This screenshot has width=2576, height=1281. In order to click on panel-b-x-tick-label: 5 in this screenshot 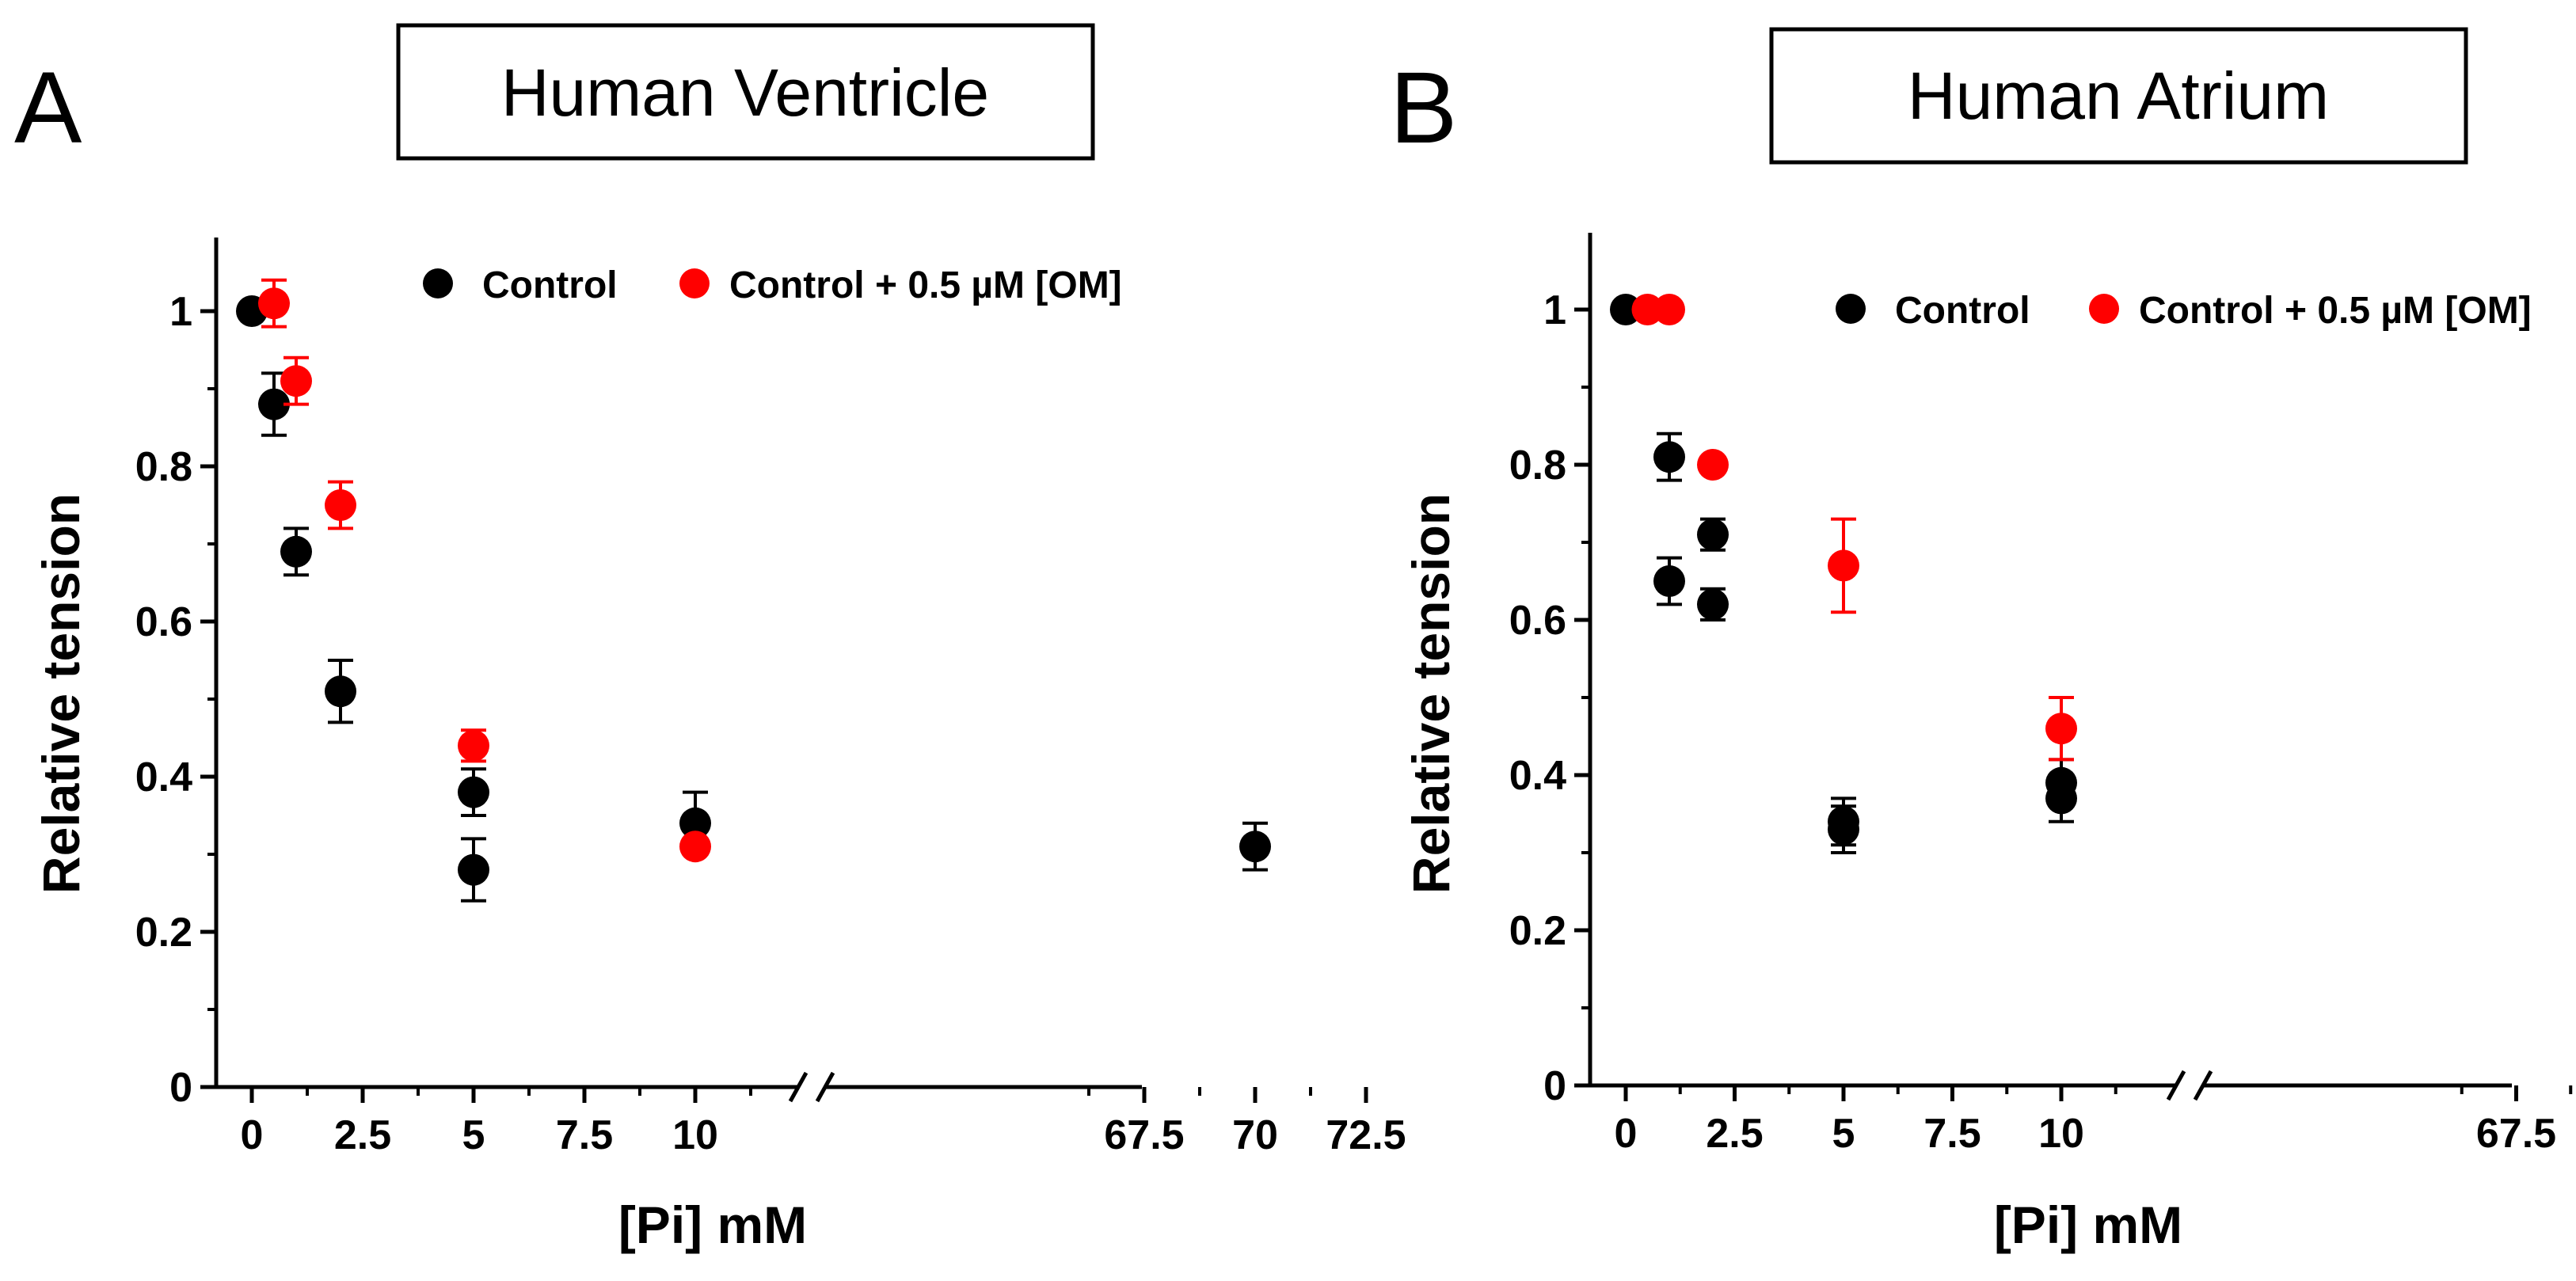, I will do `click(1843, 1134)`.